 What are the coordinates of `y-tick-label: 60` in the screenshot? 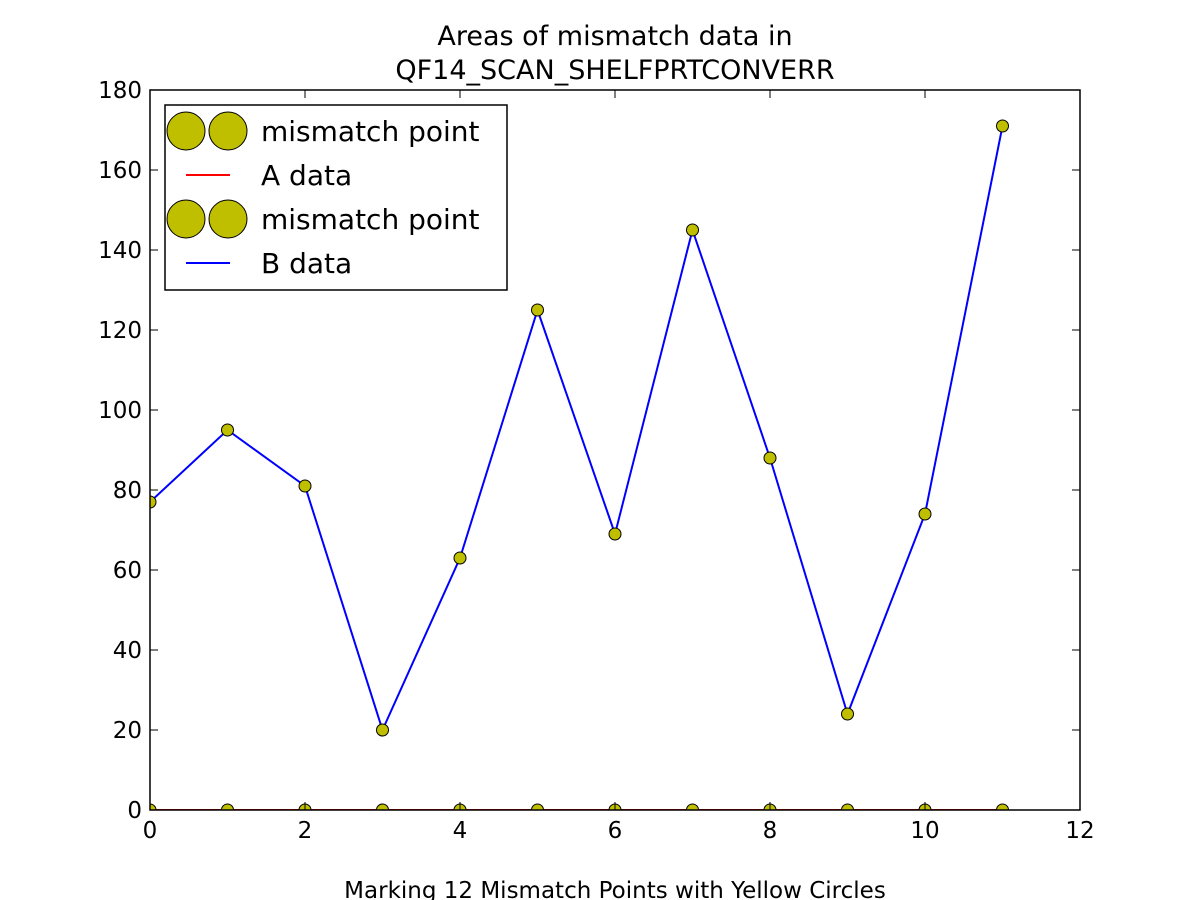 It's located at (127, 571).